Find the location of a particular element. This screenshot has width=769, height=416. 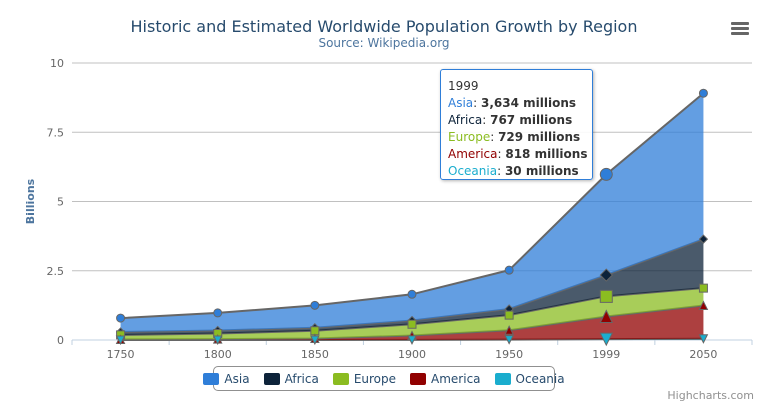

y-tick-label: 0 is located at coordinates (60, 340).